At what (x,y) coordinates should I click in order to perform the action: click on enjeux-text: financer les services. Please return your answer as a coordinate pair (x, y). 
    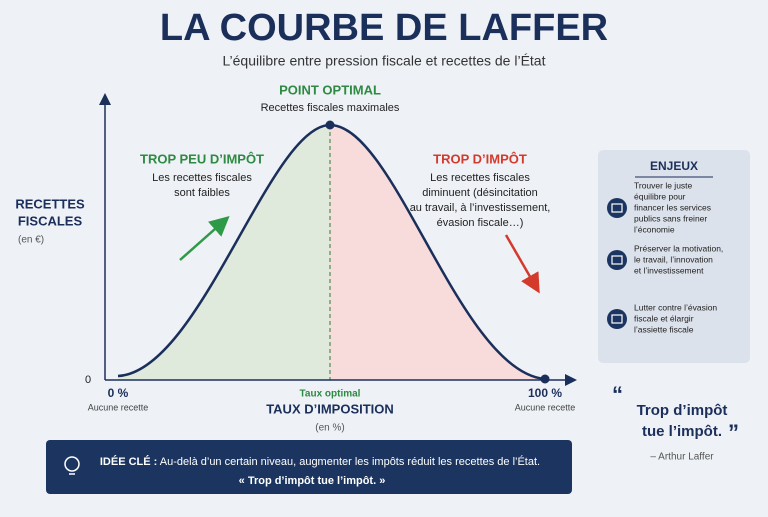
    Looking at the image, I should click on (672, 207).